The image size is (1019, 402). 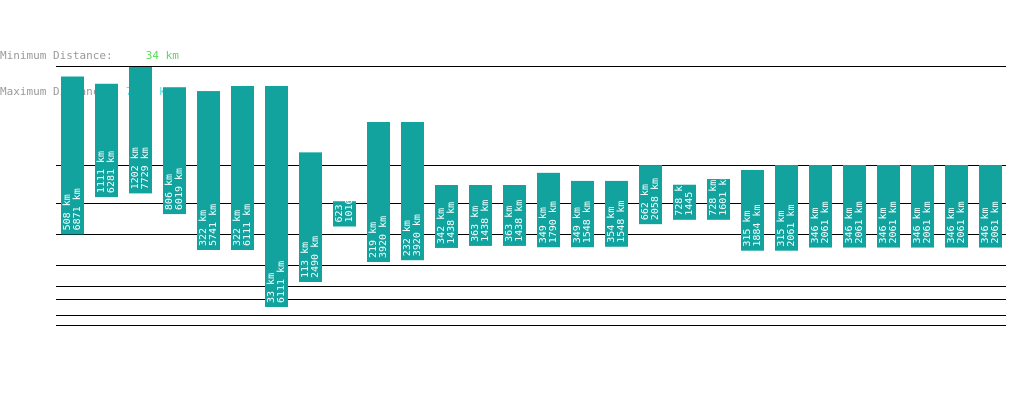 What do you see at coordinates (689, 204) in the screenshot?
I see `bar-high-label: 1445` at bounding box center [689, 204].